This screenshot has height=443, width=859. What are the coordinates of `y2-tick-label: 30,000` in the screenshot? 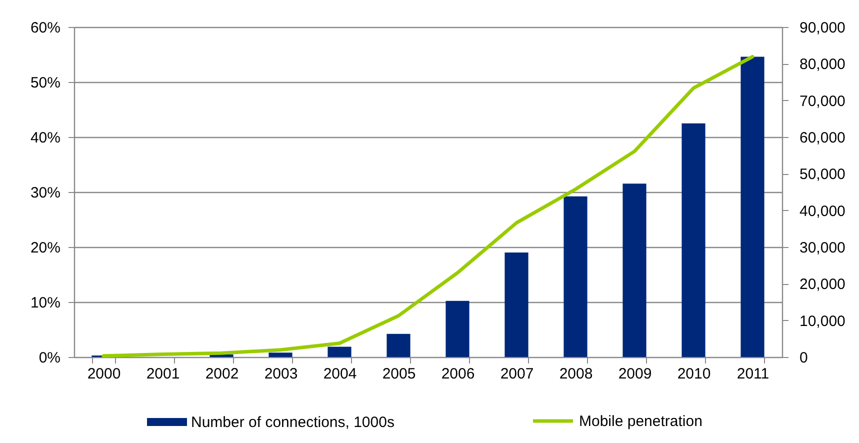 It's located at (823, 248).